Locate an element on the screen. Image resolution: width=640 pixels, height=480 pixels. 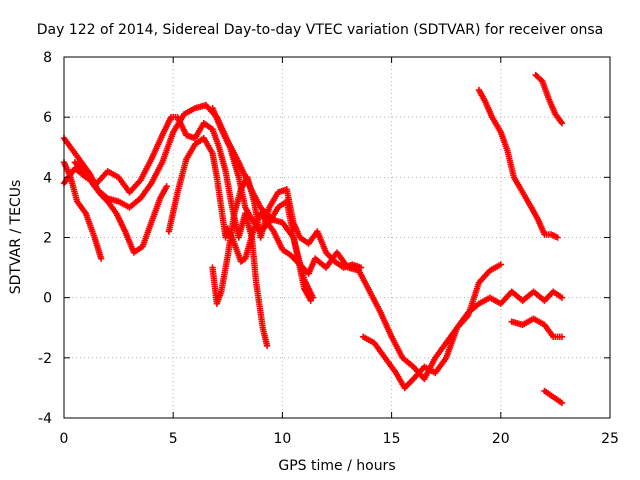
y-tick-label: 8 is located at coordinates (47, 58).